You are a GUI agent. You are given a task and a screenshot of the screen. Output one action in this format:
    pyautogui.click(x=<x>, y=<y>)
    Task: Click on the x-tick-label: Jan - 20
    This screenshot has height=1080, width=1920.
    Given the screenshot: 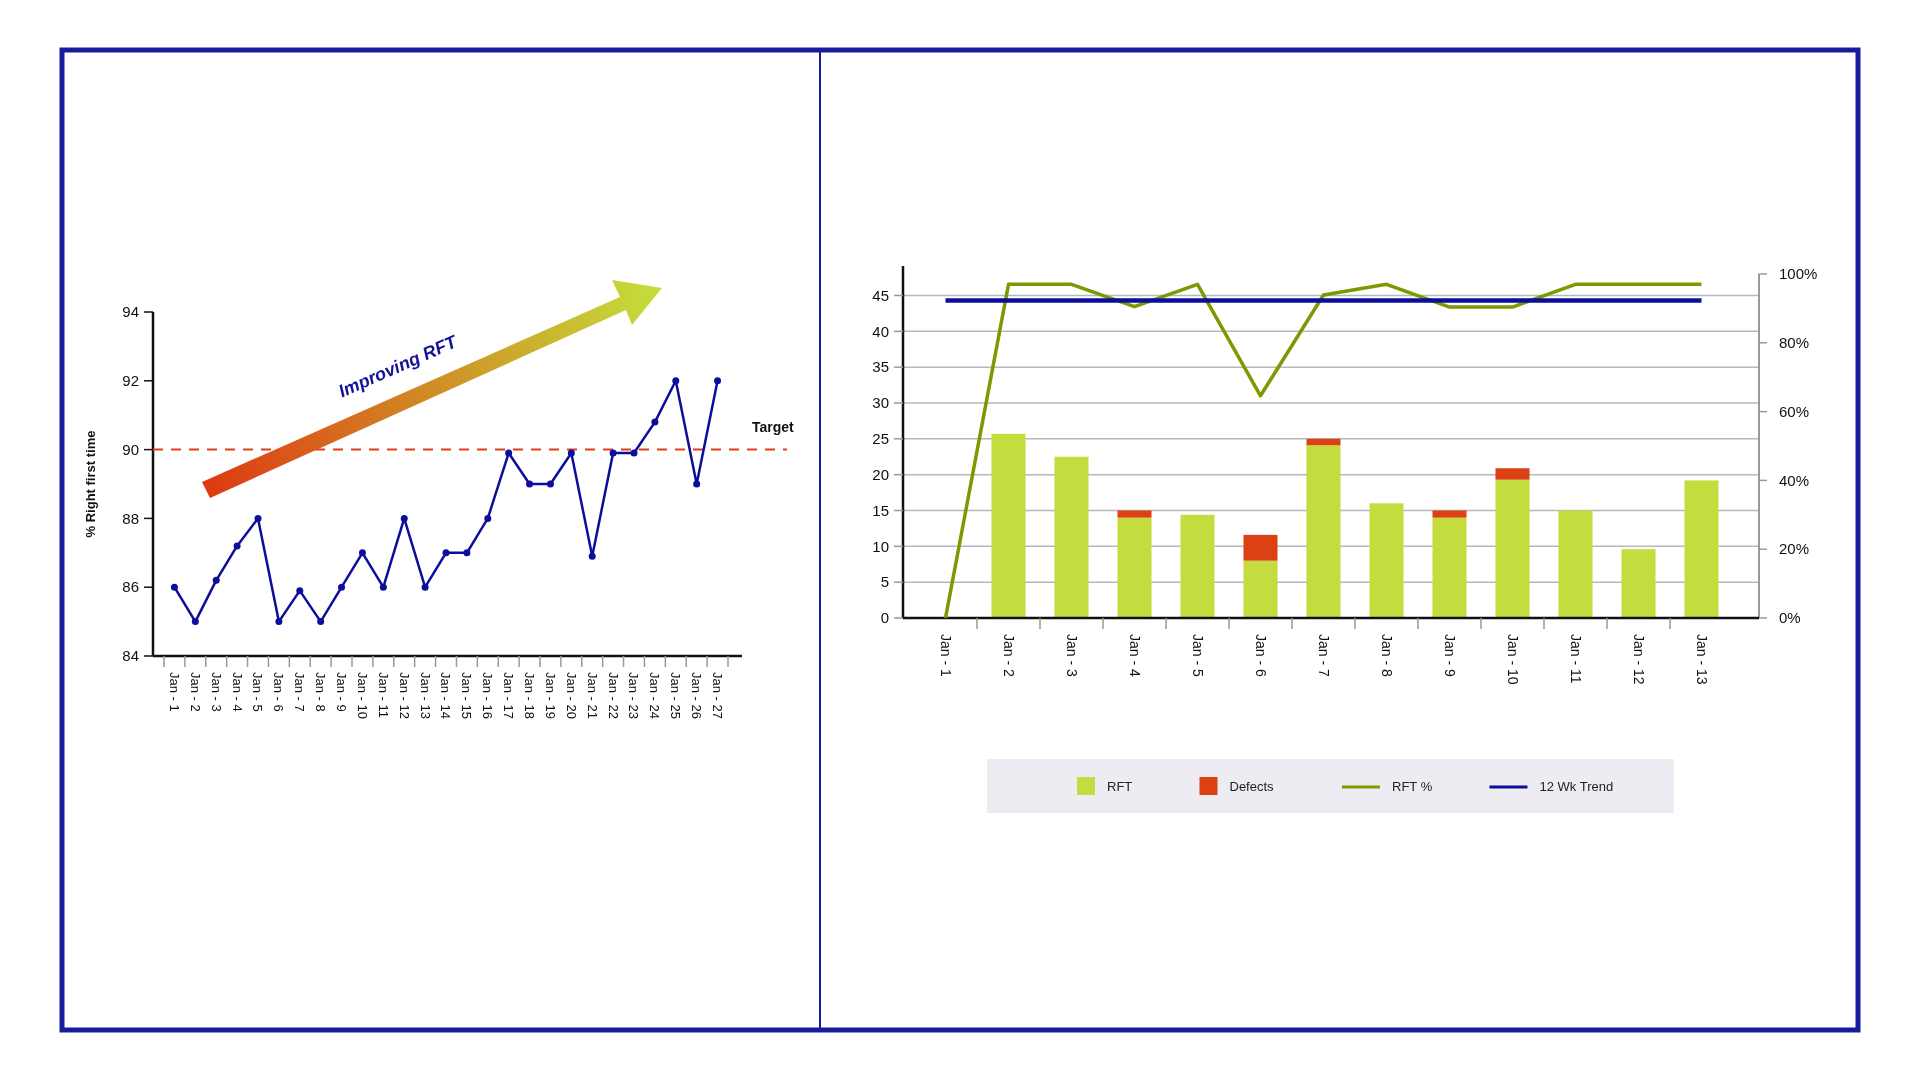 What is the action you would take?
    pyautogui.click(x=571, y=695)
    